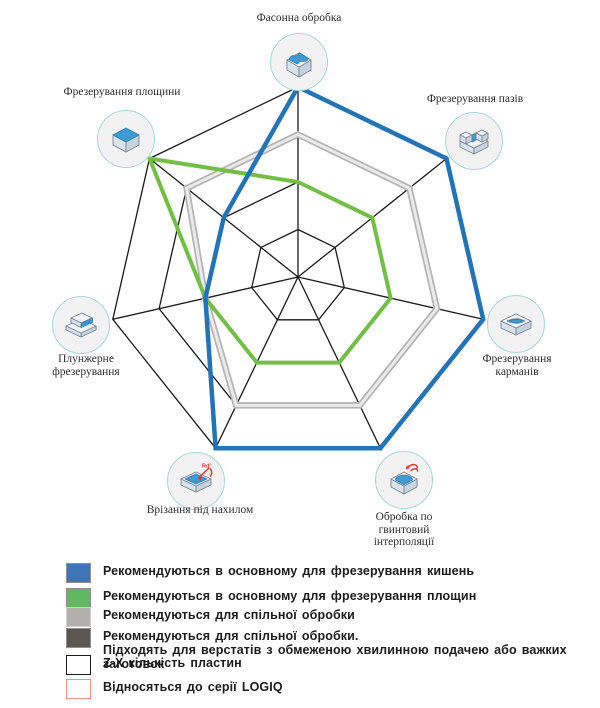  Describe the element at coordinates (404, 529) in the screenshot. I see `axis-label-helical-interpolation: Обробка по гвинтовий інтерполяції` at that location.